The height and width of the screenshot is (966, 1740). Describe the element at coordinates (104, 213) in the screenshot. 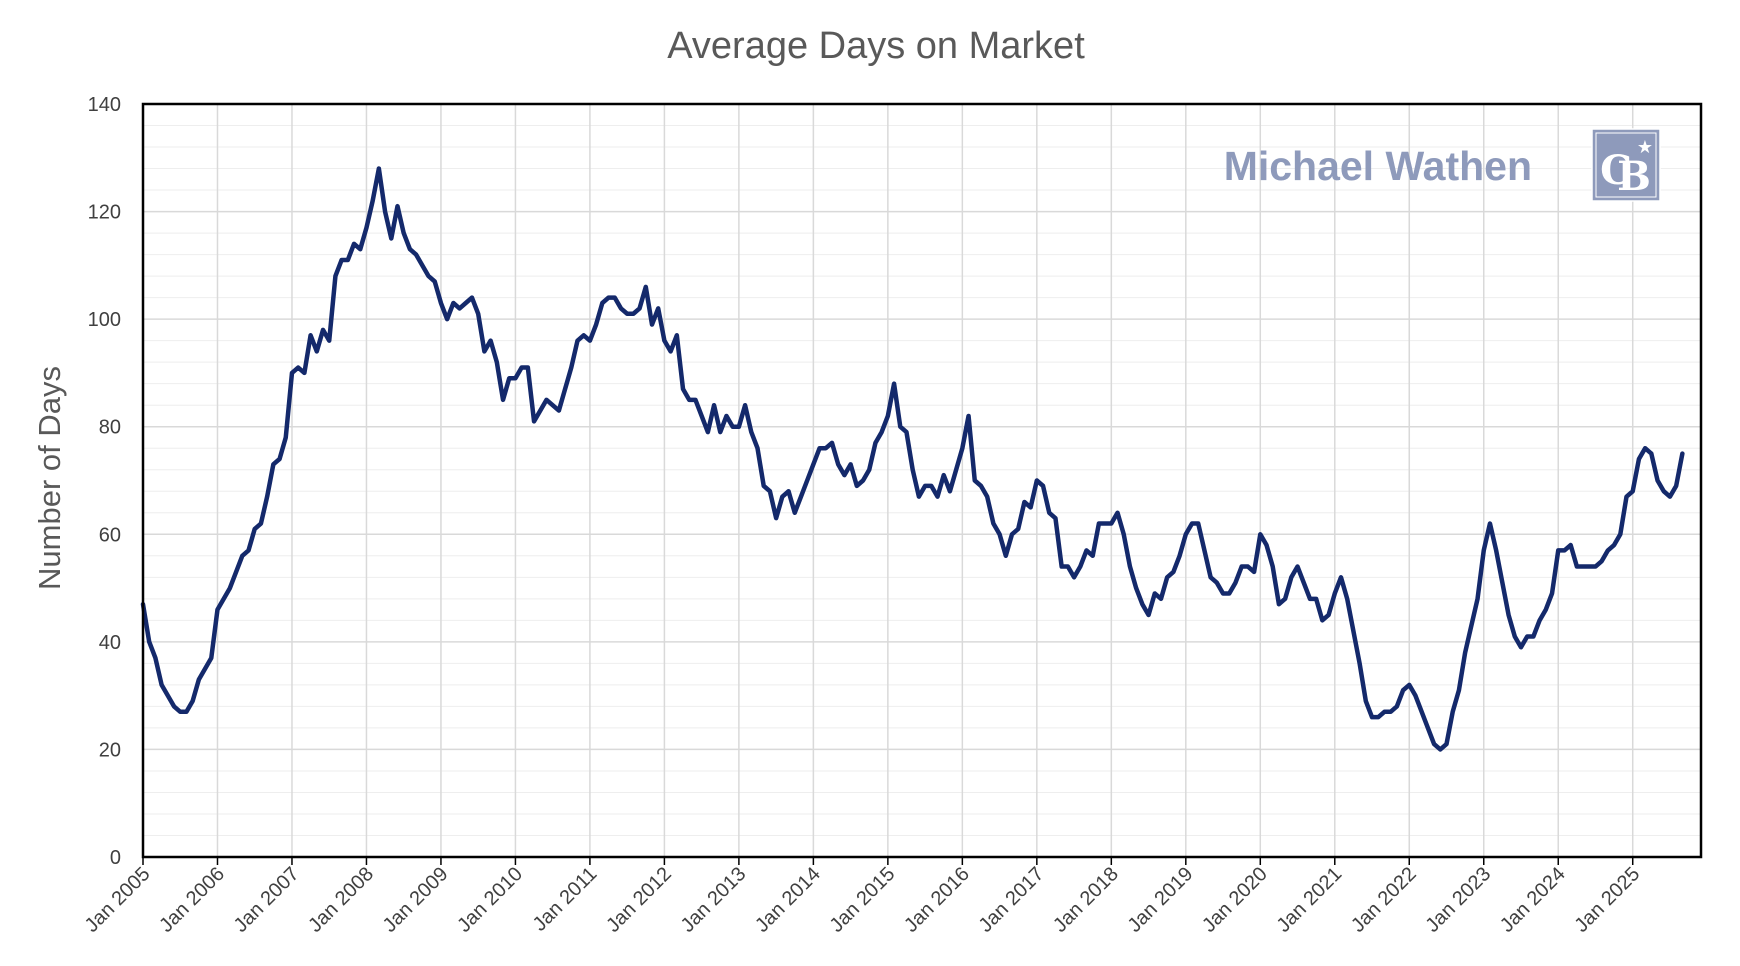

I see `y-tick-label: 120` at that location.